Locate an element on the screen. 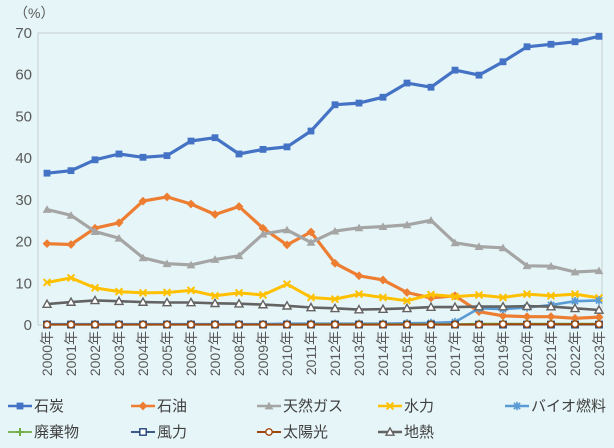 The width and height of the screenshot is (614, 448). series-geothermal-line is located at coordinates (323, 305).